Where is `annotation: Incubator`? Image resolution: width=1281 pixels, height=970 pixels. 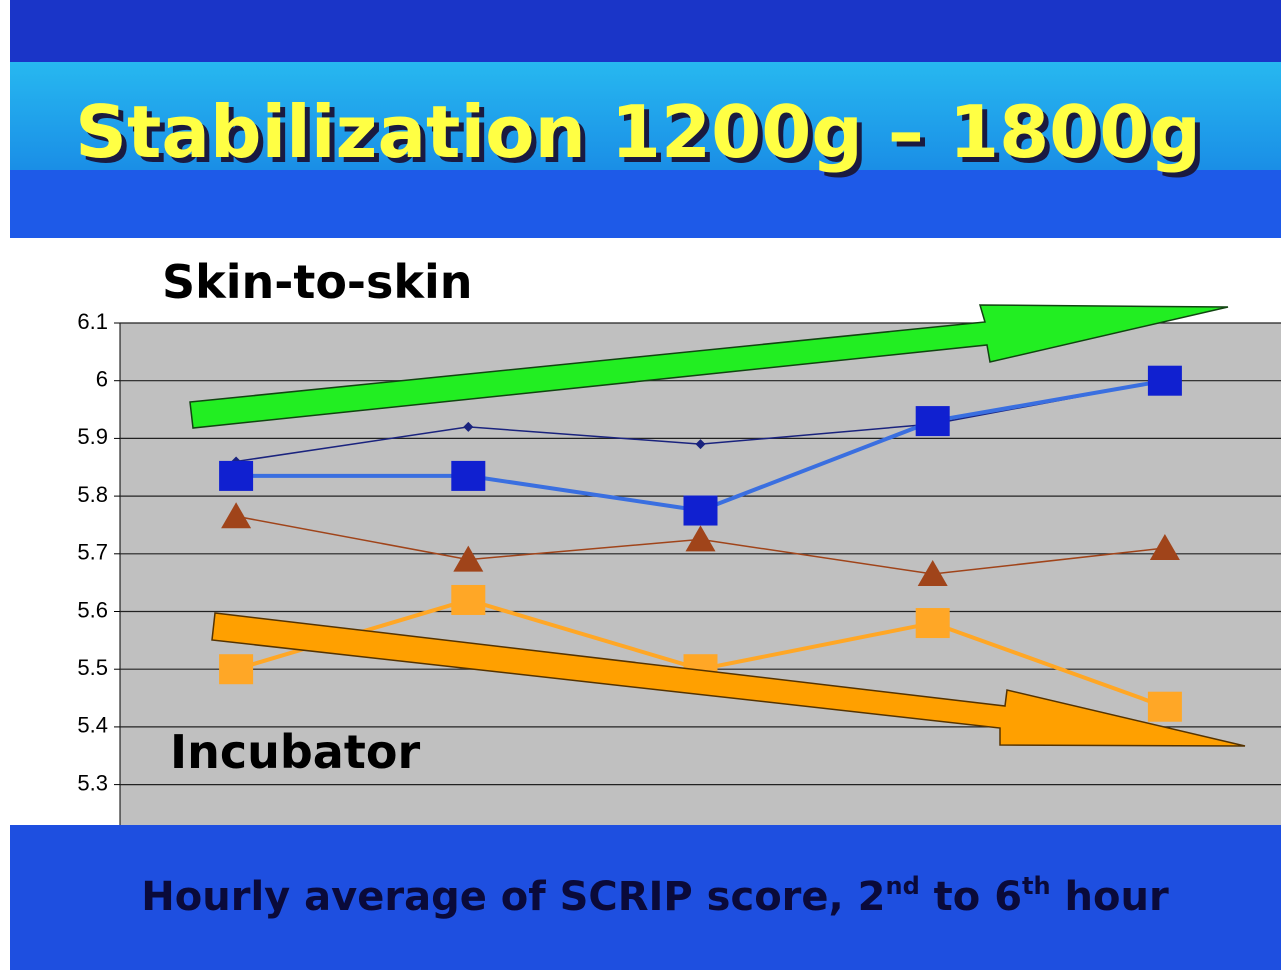
annotation: Incubator is located at coordinates (295, 752).